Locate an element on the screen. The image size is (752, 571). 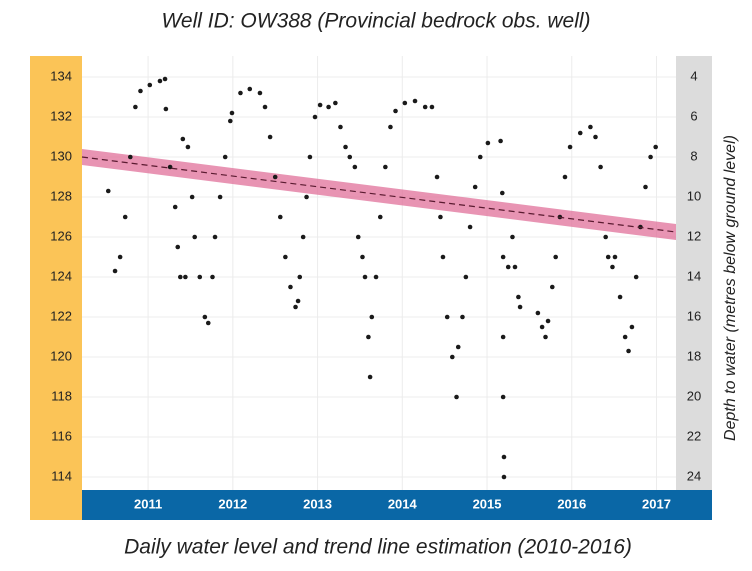
x-tick-label: 2013 is located at coordinates (317, 503).